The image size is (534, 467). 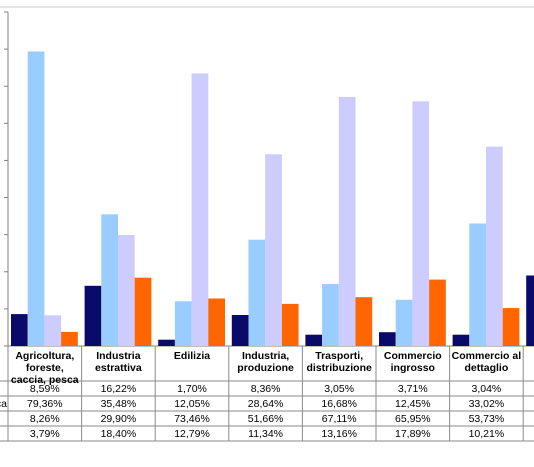 I want to click on data-label: 79,36%, so click(x=45, y=404).